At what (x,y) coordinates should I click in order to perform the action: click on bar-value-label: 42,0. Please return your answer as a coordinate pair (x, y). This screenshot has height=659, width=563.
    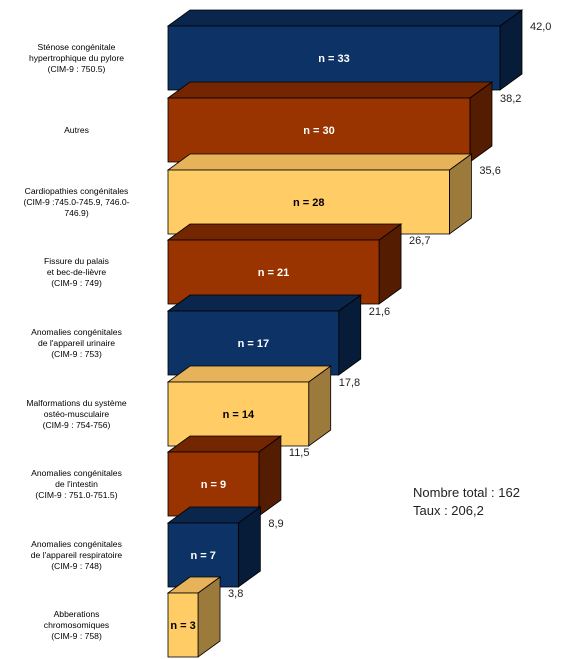
    Looking at the image, I should click on (540, 27).